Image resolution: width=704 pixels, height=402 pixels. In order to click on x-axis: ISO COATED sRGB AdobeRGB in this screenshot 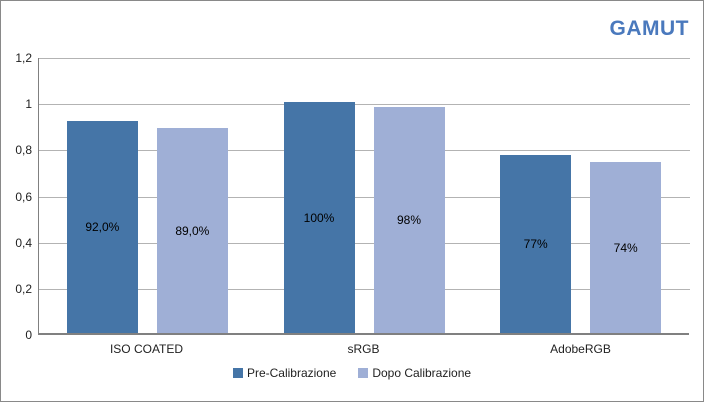, I will do `click(363, 349)`.